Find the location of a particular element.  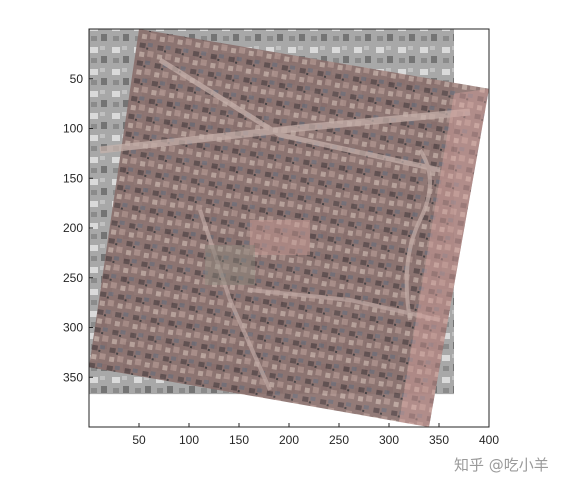

x-tick-label: 250 is located at coordinates (339, 440).